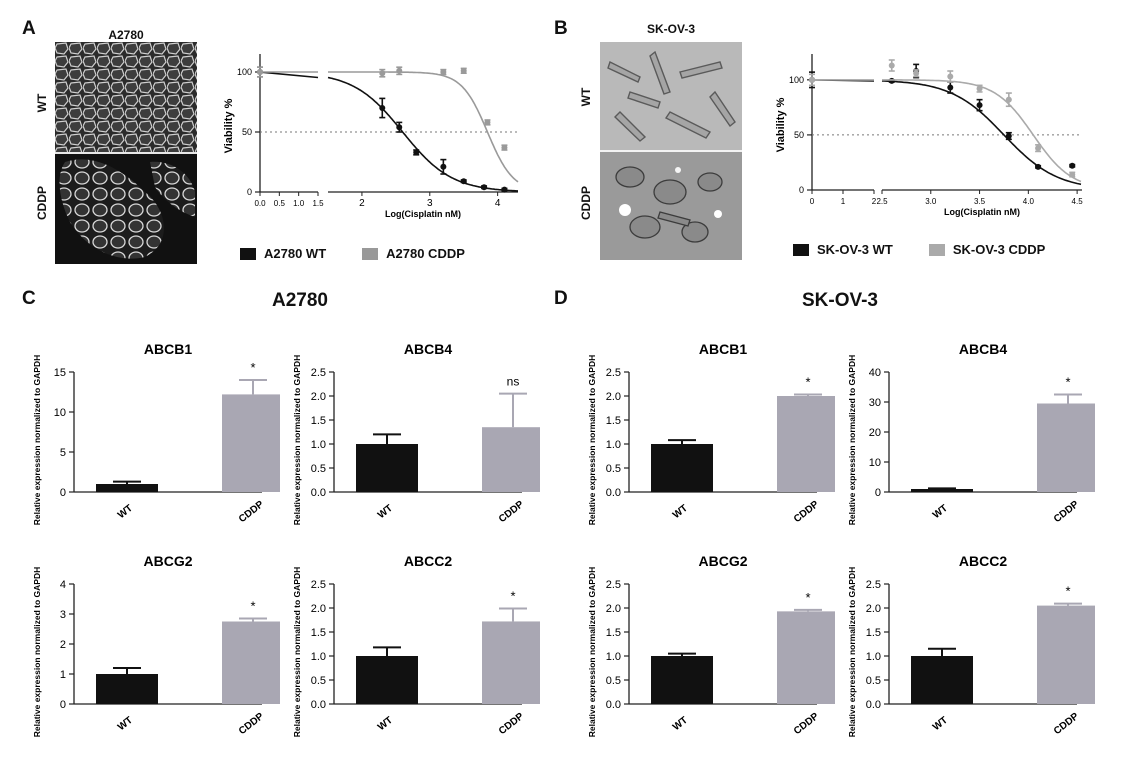 The width and height of the screenshot is (1125, 765). I want to click on panel-label-b: B, so click(561, 28).